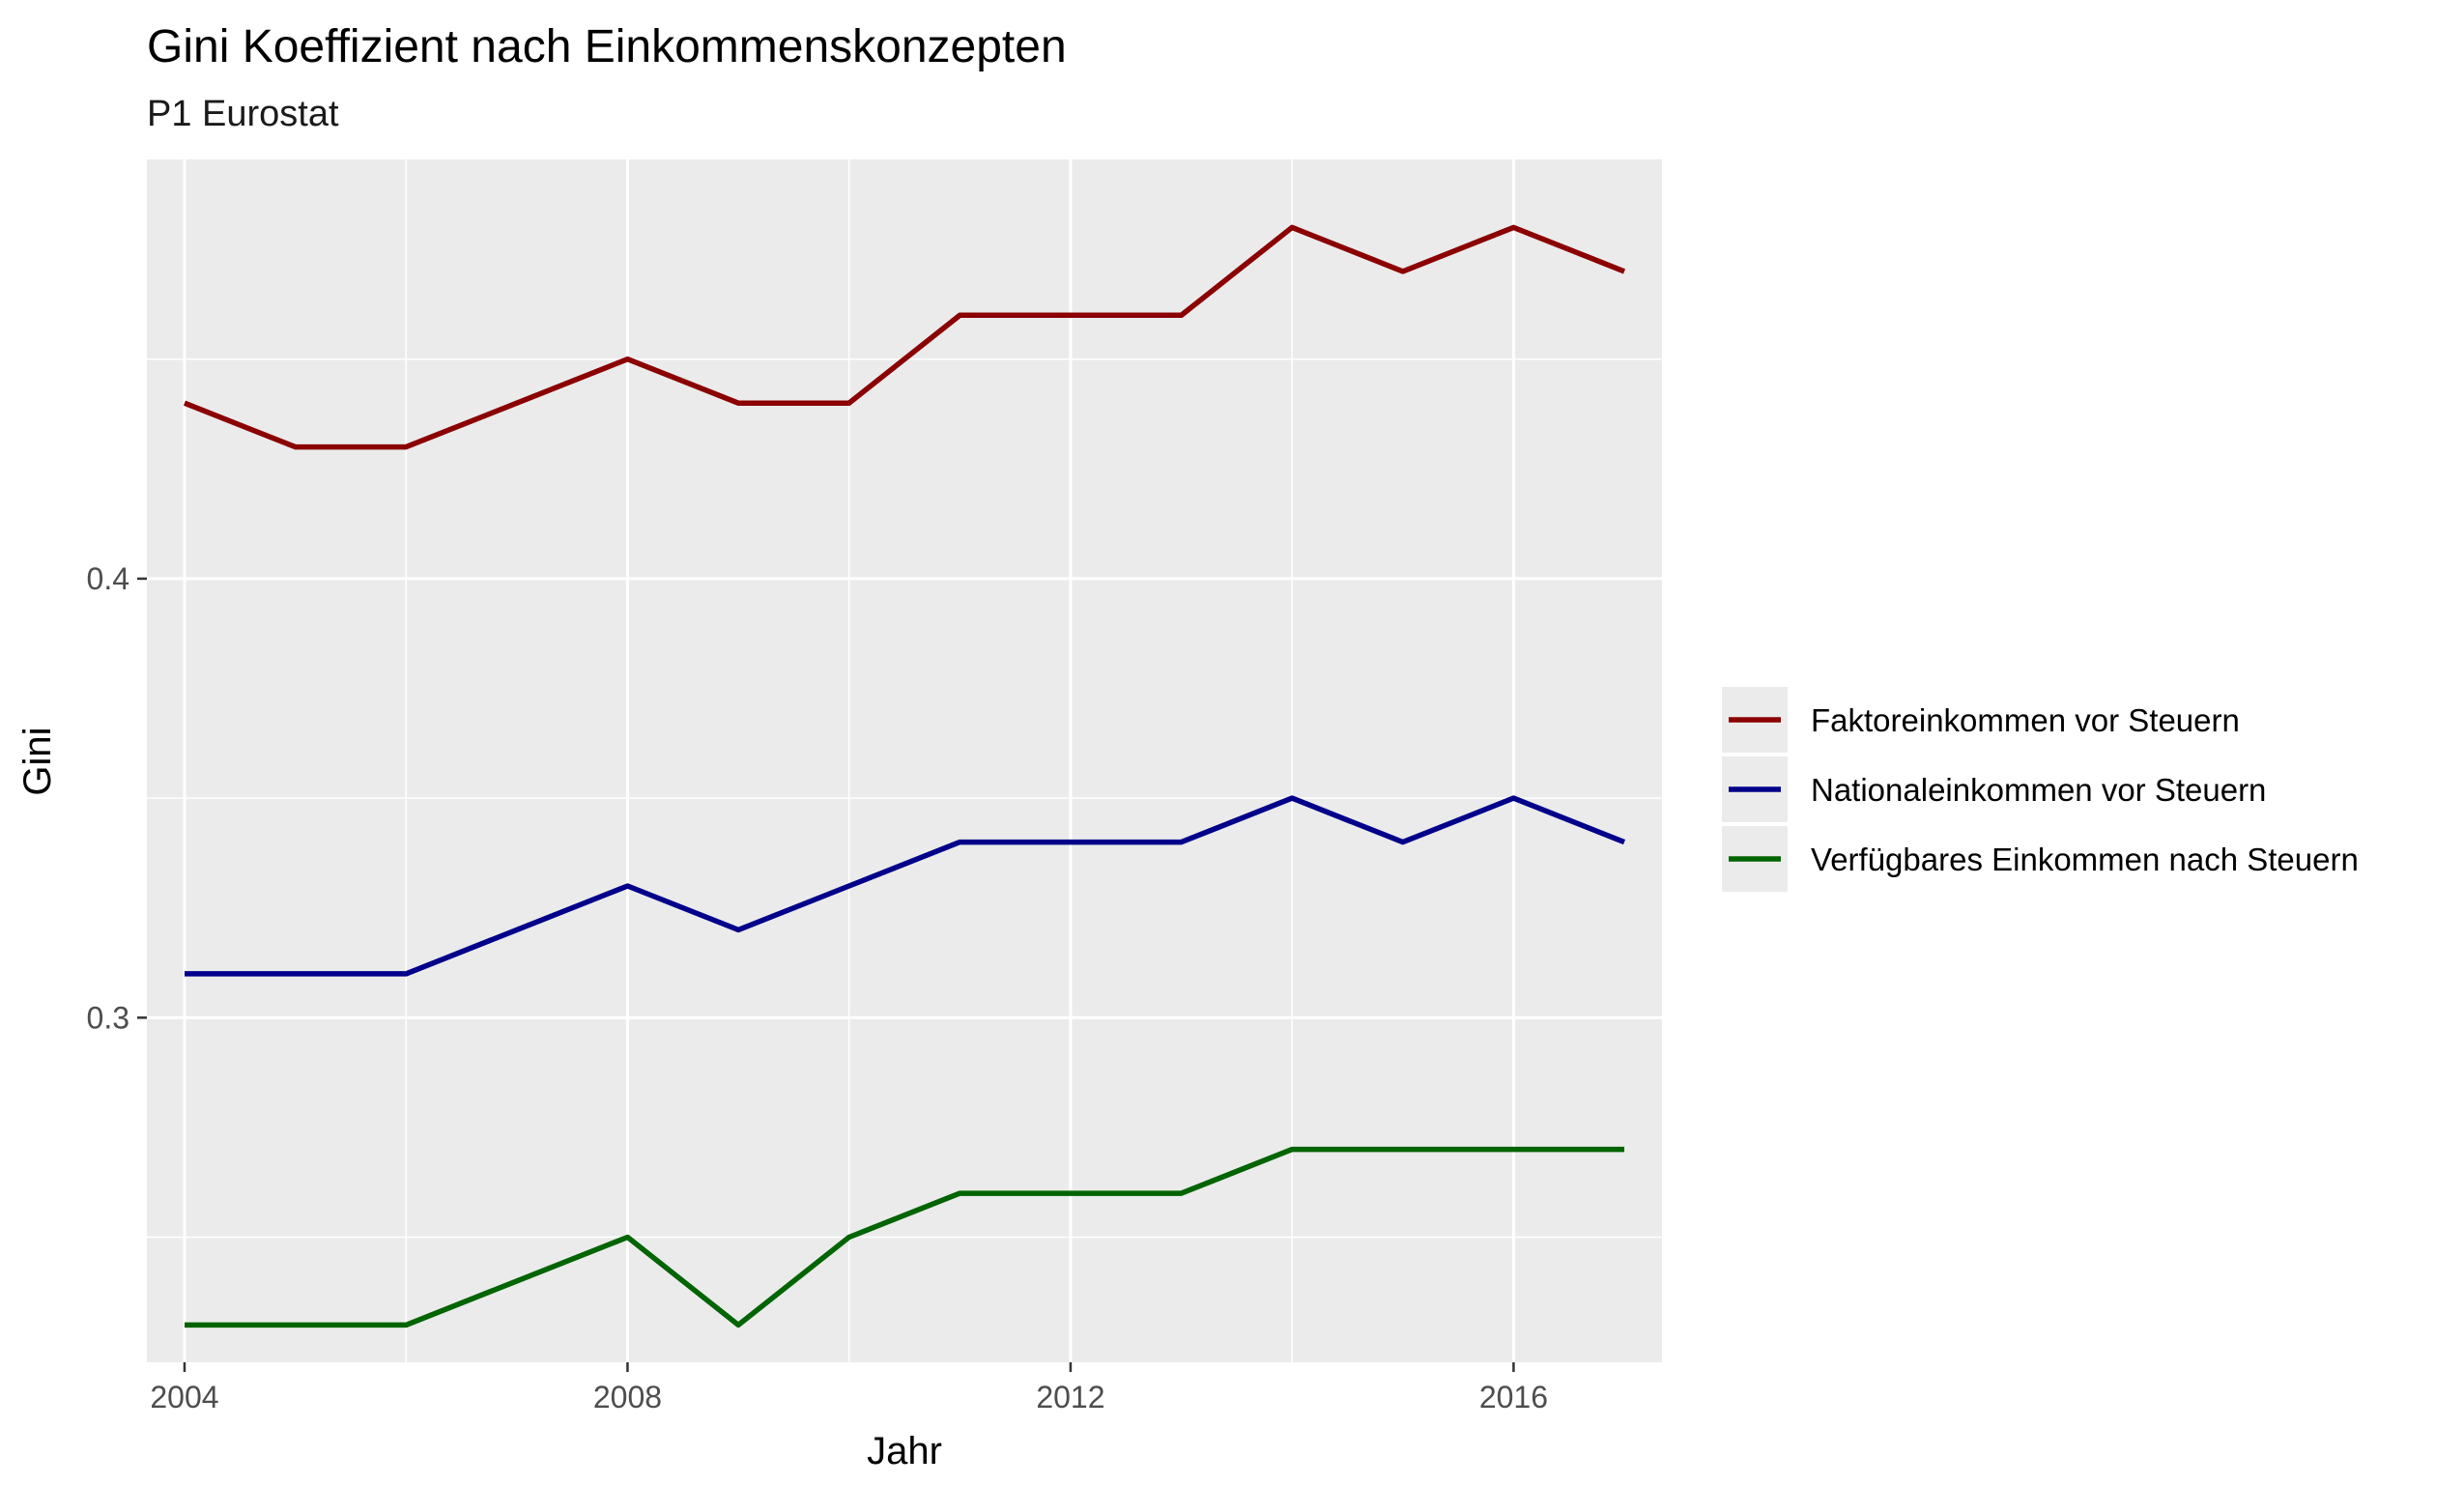  Describe the element at coordinates (108, 1017) in the screenshot. I see `y-tick-label: 0.3` at that location.